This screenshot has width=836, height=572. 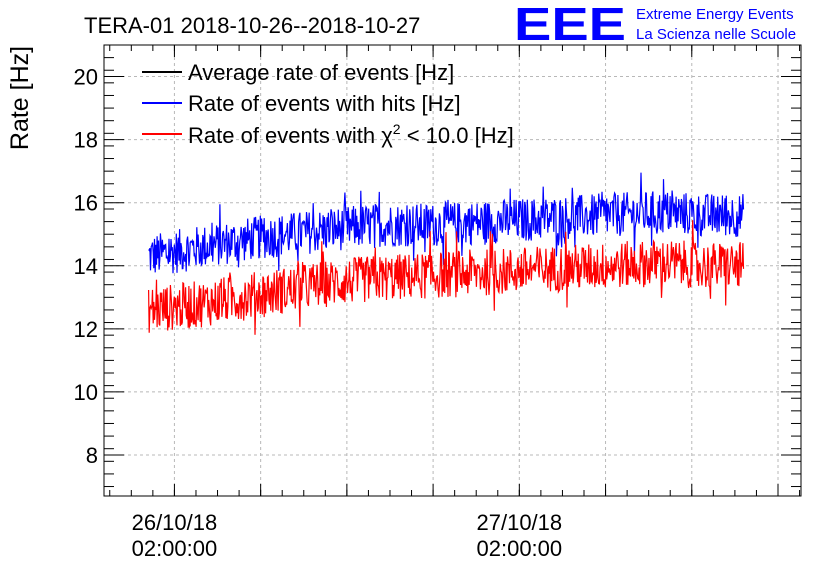 What do you see at coordinates (92, 455) in the screenshot?
I see `y-tick-label: 8` at bounding box center [92, 455].